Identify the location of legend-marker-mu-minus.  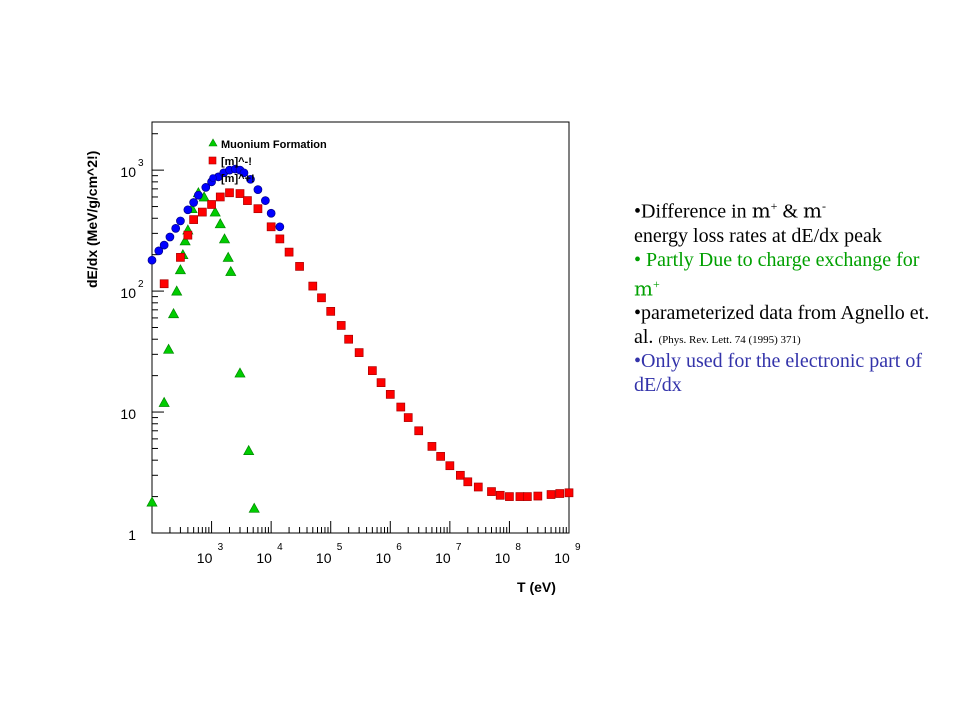
(212, 160).